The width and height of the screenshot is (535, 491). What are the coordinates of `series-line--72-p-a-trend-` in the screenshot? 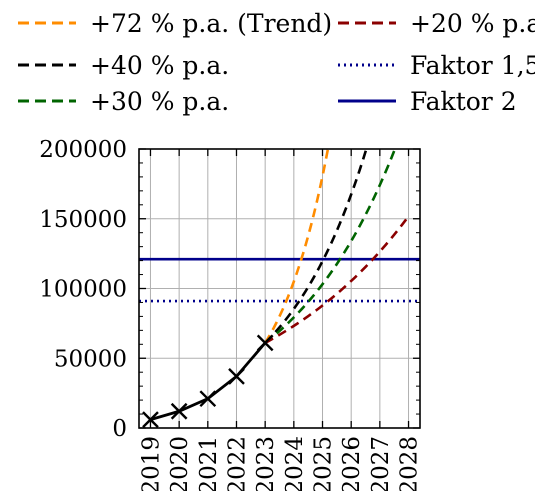 It's located at (297, 246).